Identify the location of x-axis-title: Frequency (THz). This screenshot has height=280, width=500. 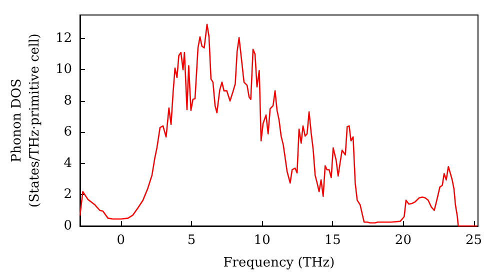
(279, 263).